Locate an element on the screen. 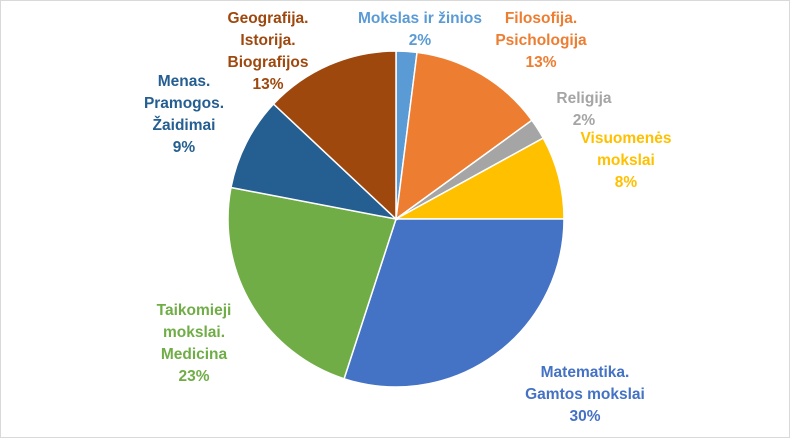 The width and height of the screenshot is (790, 439). slice-label: Visuomenės mokslai 8% is located at coordinates (625, 160).